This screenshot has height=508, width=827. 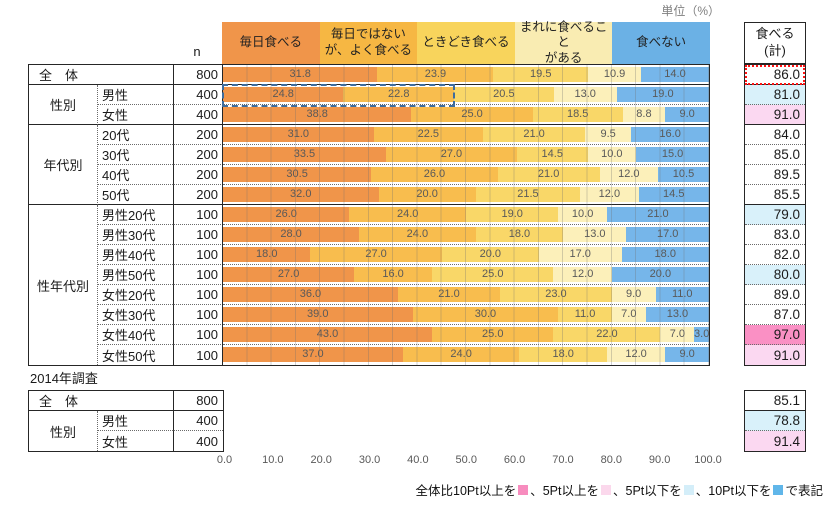 What do you see at coordinates (701, 334) in the screenshot?
I see `bar-segment: 3.0` at bounding box center [701, 334].